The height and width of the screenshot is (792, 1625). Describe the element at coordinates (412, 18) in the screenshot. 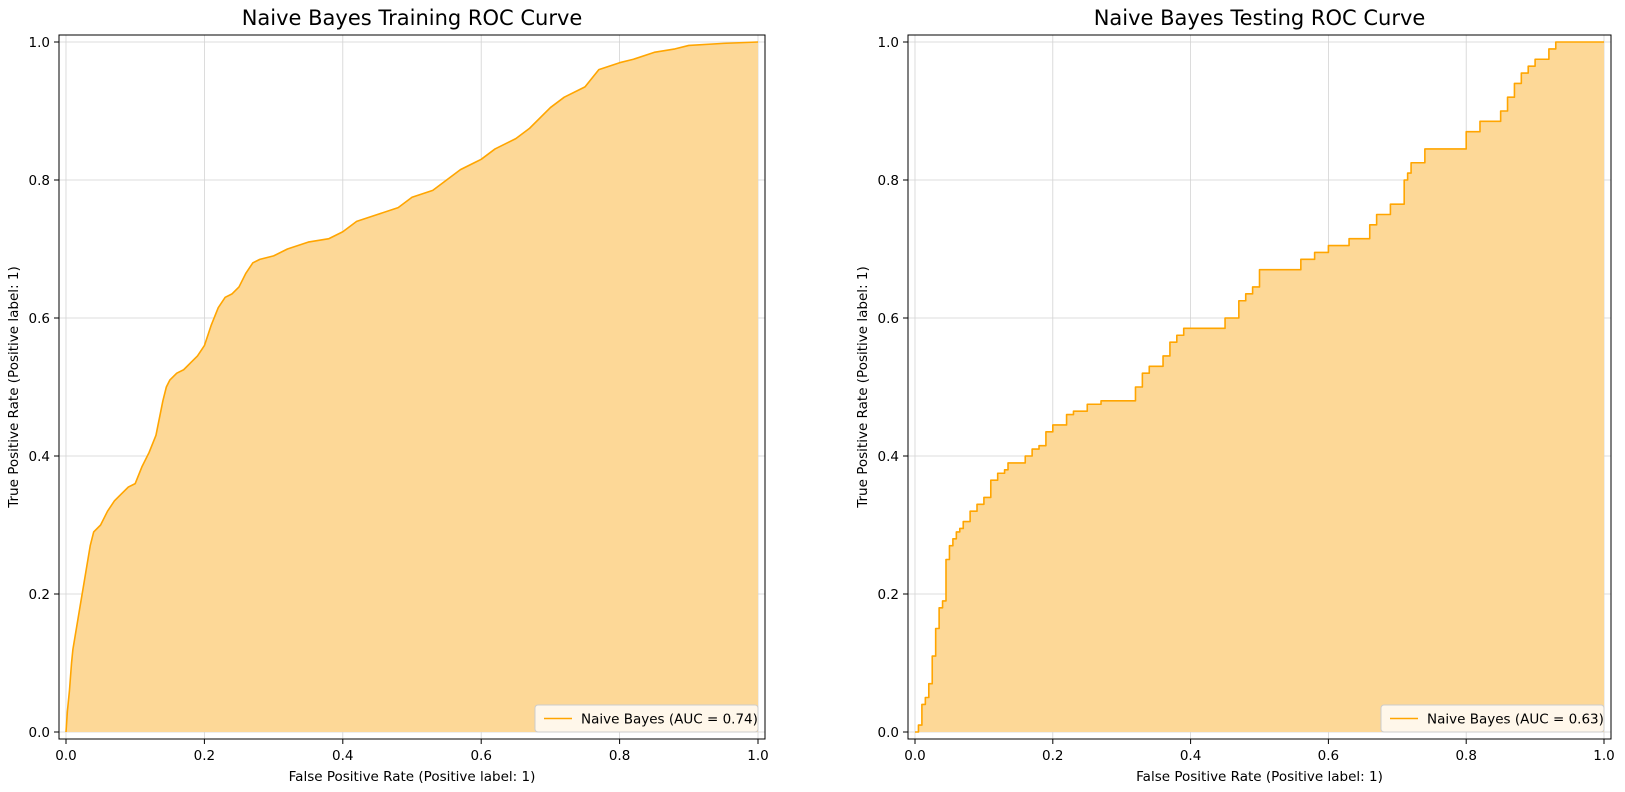

I see `chart-title: Naive Bayes Training ROC Curve` at that location.